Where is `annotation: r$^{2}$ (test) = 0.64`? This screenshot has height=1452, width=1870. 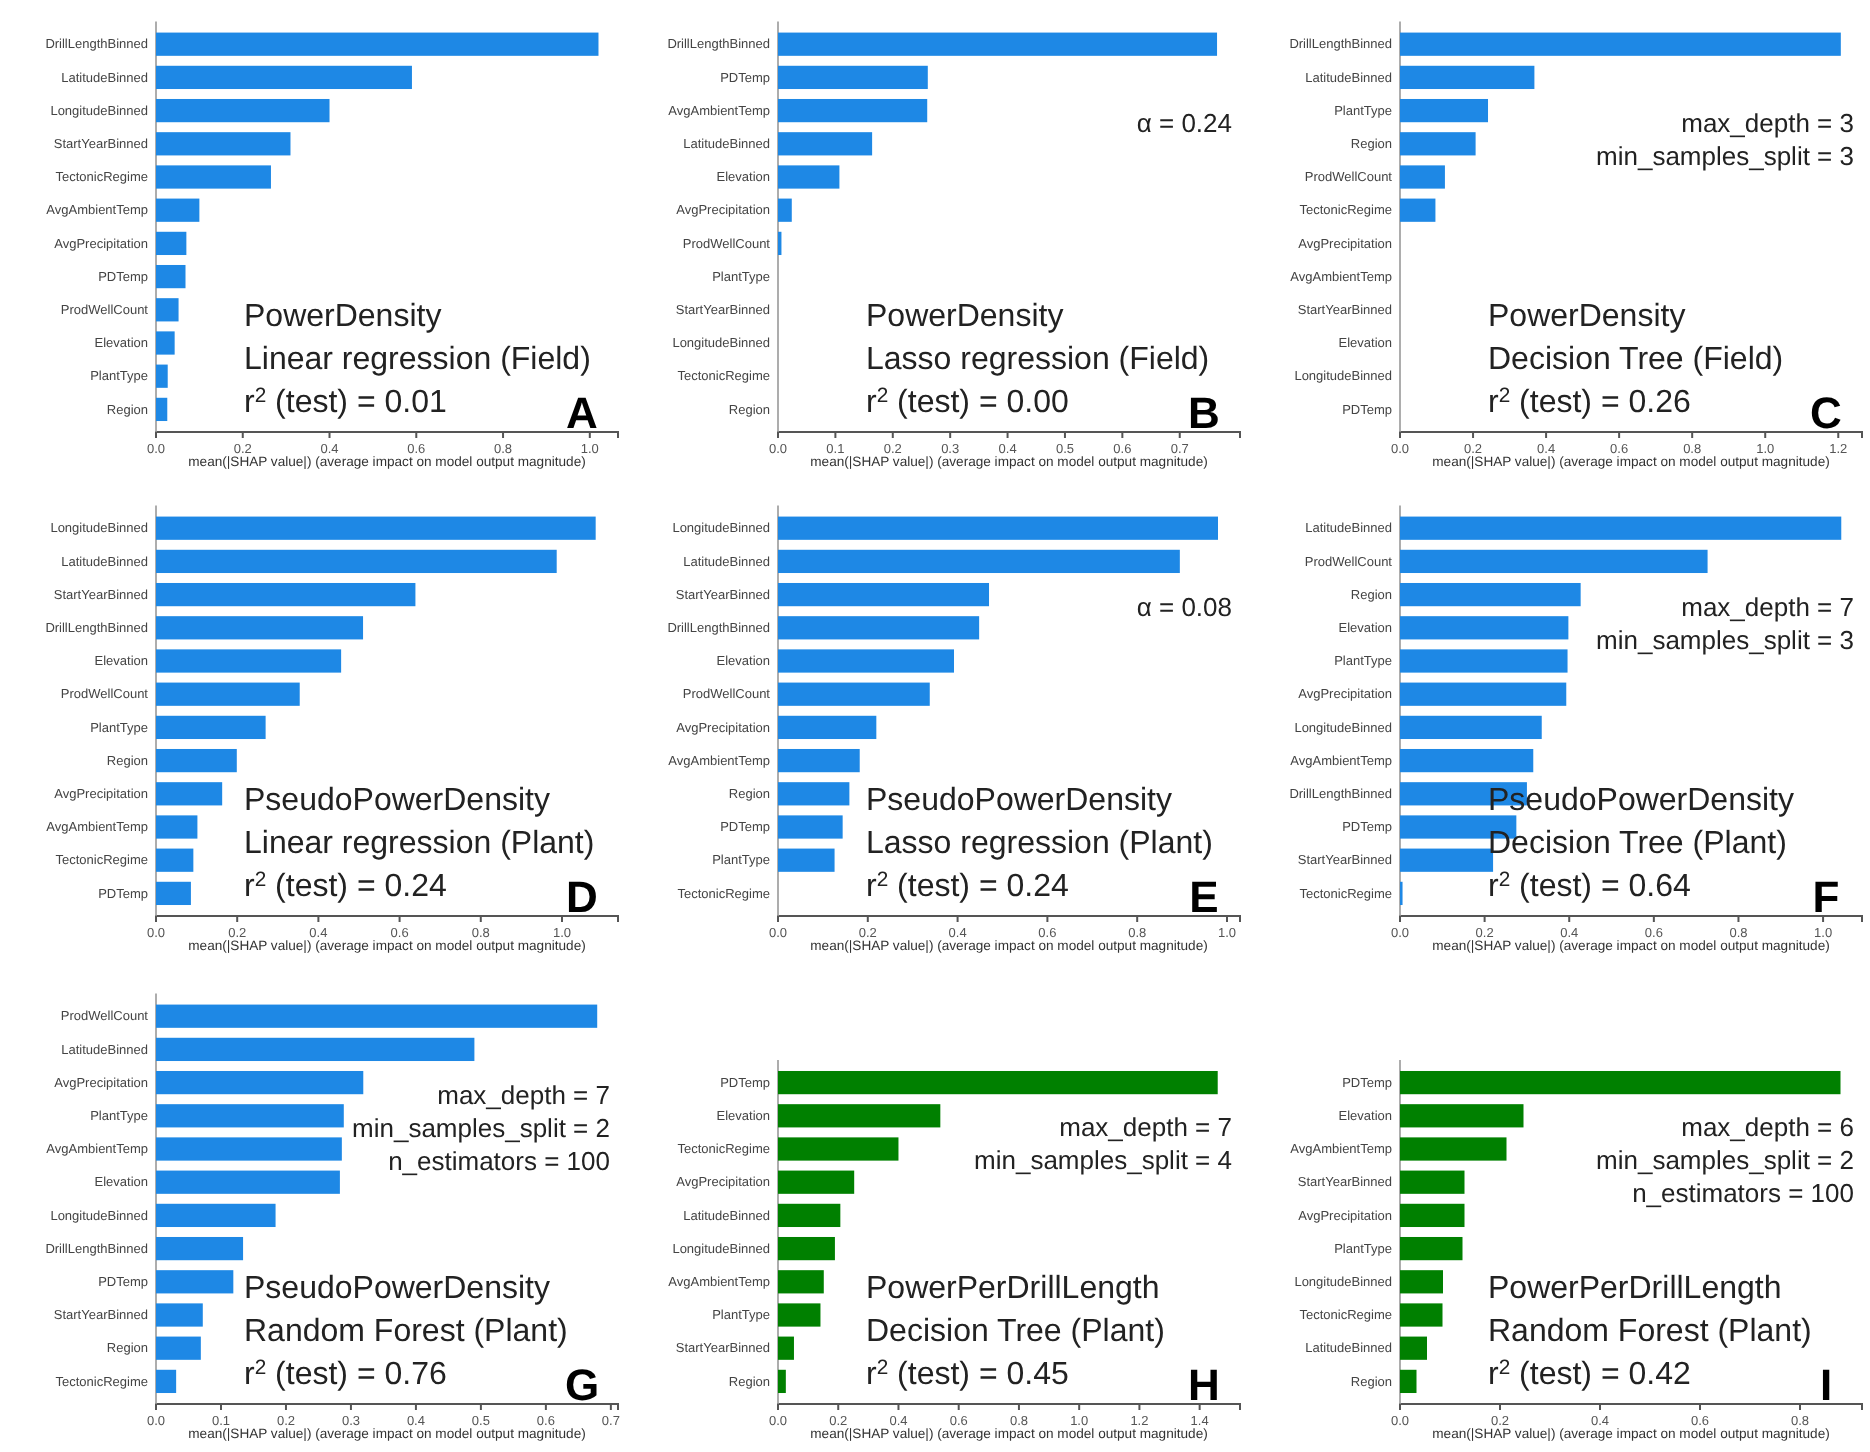 annotation: r$^{2}$ (test) = 0.64 is located at coordinates (1589, 886).